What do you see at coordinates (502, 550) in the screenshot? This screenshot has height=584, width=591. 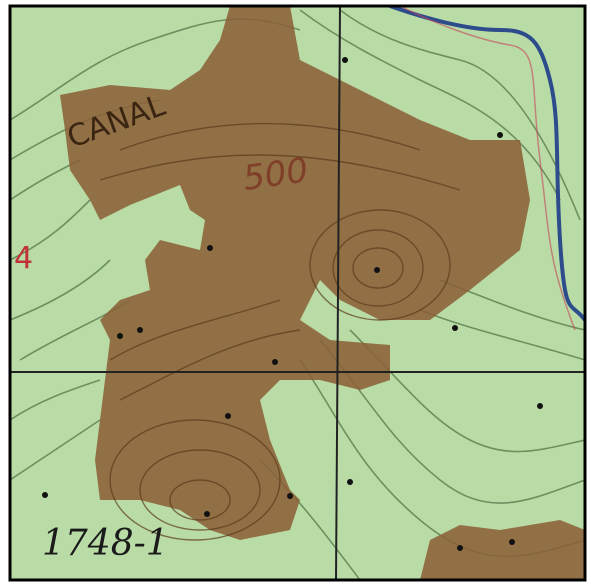 I see `highlighted-area` at bounding box center [502, 550].